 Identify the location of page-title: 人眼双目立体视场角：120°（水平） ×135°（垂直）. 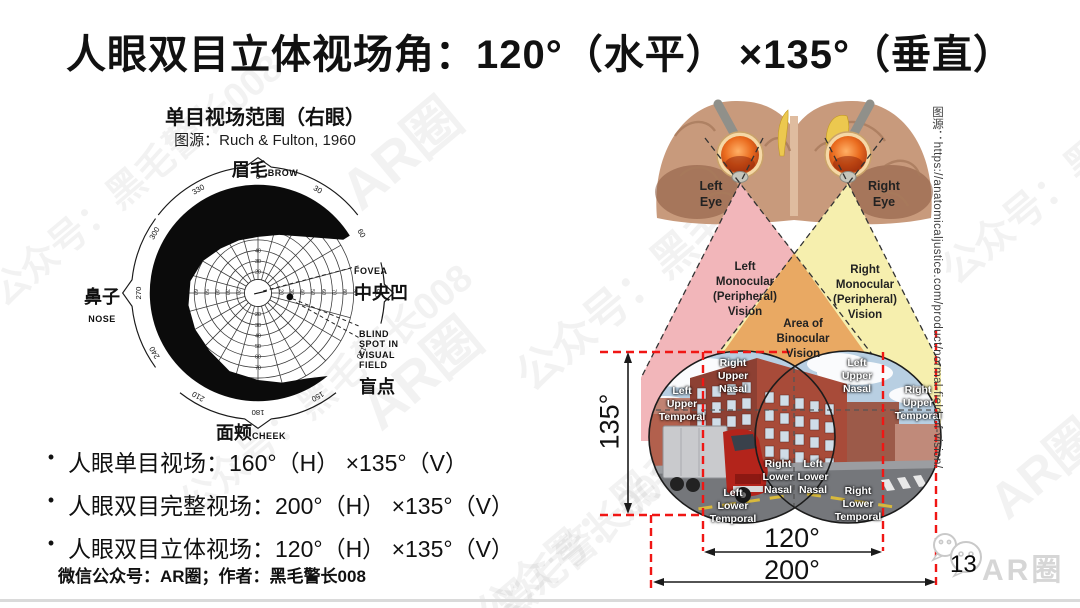
(540, 55).